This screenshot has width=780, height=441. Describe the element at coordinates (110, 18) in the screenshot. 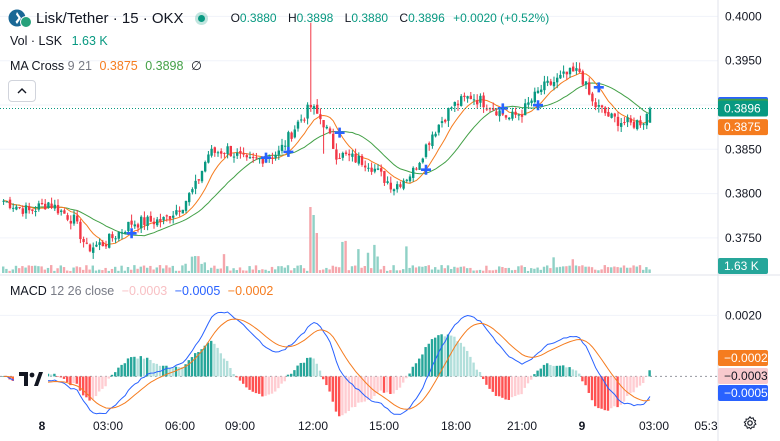

I see `symbol-title: Lisk/Tether · 15 · OKX` at that location.